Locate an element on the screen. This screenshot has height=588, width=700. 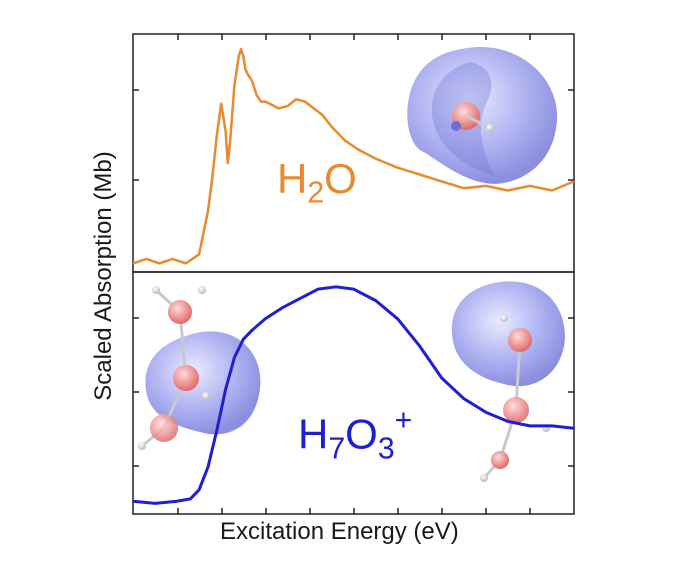
y-axis-label: Scaled Absorption (Mb) is located at coordinates (103, 276).